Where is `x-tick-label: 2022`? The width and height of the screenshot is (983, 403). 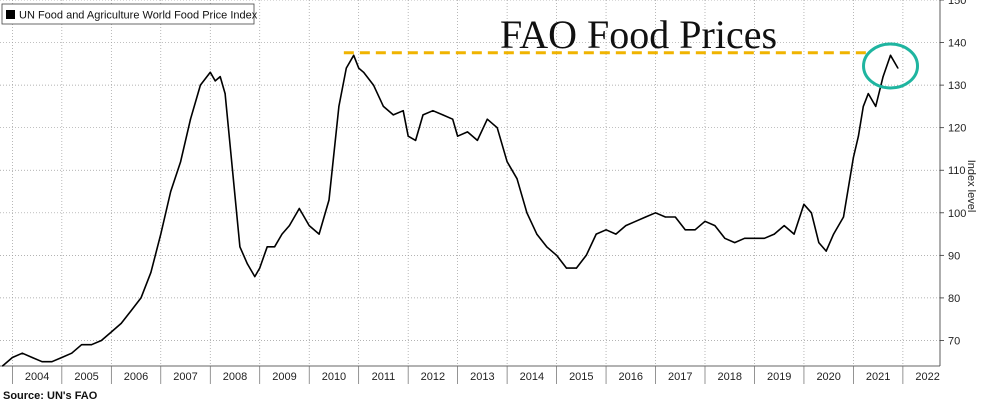
x-tick-label: 2022 is located at coordinates (927, 377).